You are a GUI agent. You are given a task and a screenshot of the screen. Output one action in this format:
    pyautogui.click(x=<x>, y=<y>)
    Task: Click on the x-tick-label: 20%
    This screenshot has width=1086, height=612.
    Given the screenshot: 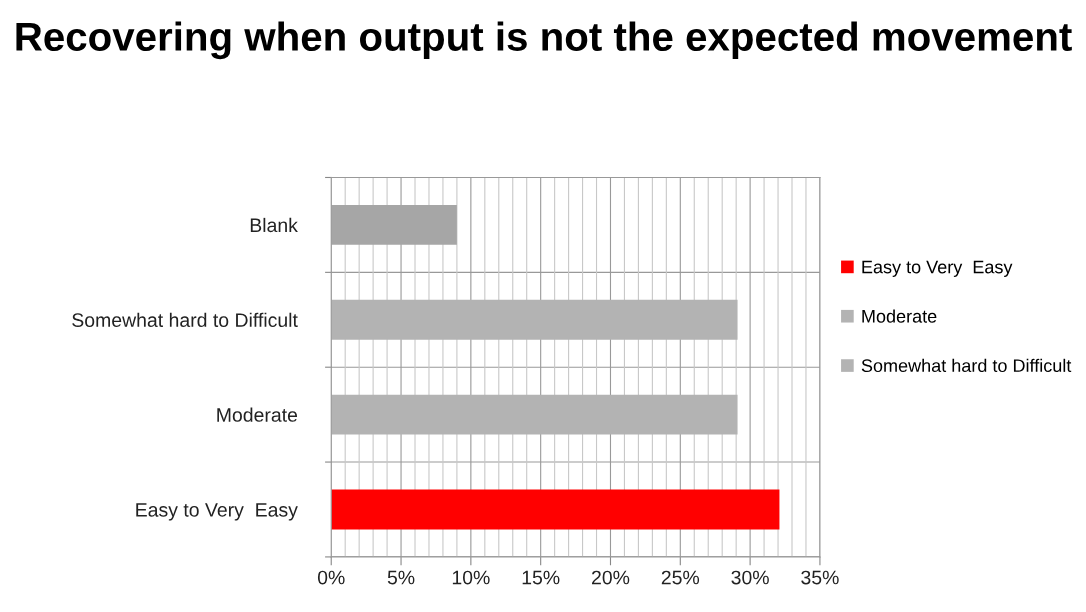 What is the action you would take?
    pyautogui.click(x=611, y=577)
    